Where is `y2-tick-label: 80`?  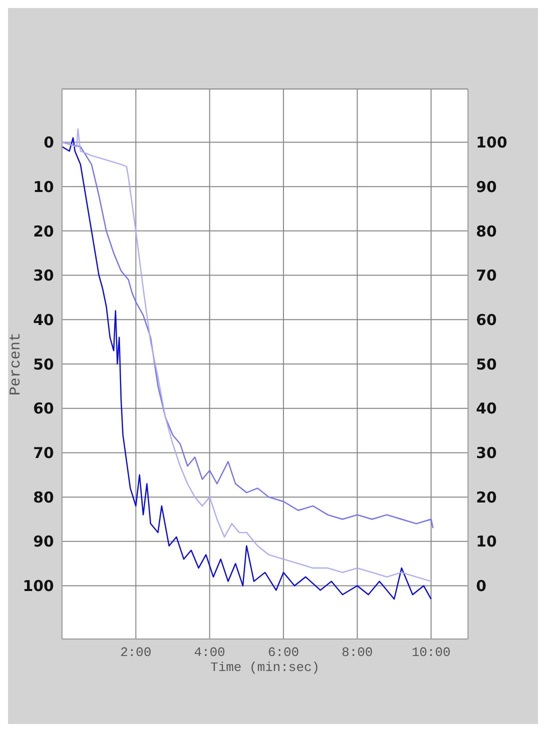 y2-tick-label: 80 is located at coordinates (486, 231).